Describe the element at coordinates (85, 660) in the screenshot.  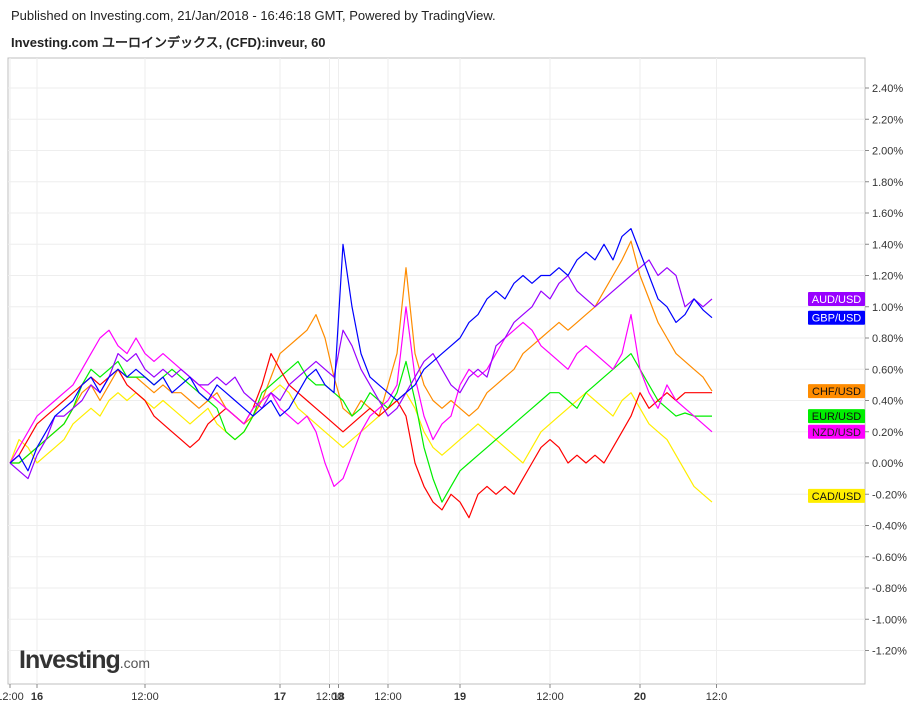
I see `investing-logo: Investing.com` at that location.